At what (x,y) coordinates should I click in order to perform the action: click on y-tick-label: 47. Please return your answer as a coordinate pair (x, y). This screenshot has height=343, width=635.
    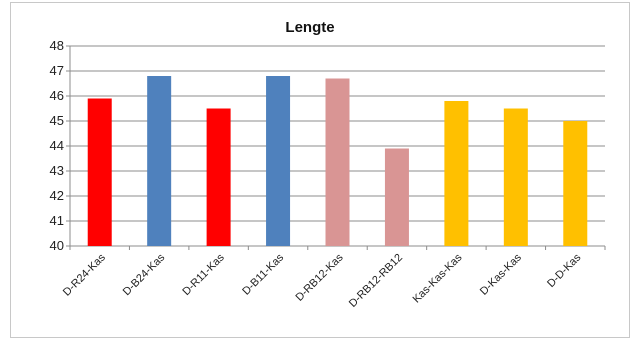
    Looking at the image, I should click on (57, 70).